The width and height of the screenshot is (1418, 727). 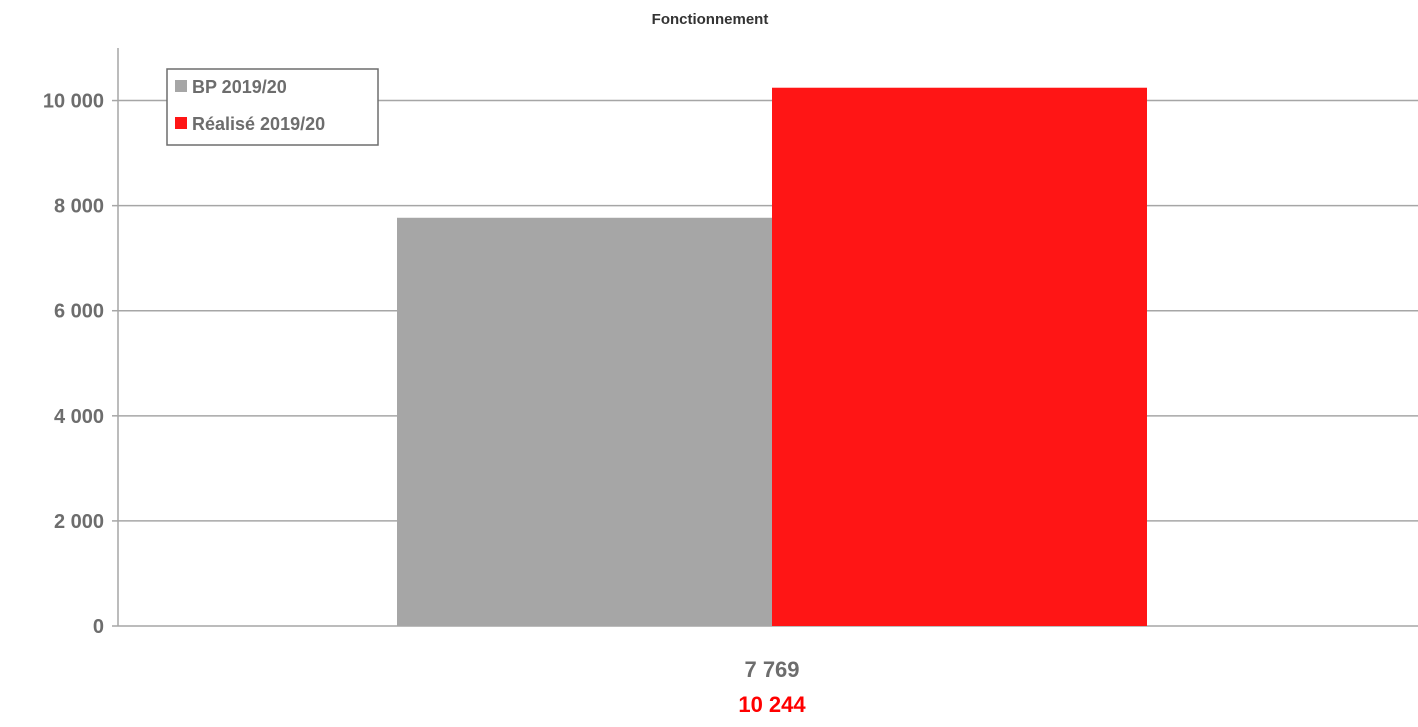 What do you see at coordinates (98, 627) in the screenshot?
I see `y-tick-label: 0` at bounding box center [98, 627].